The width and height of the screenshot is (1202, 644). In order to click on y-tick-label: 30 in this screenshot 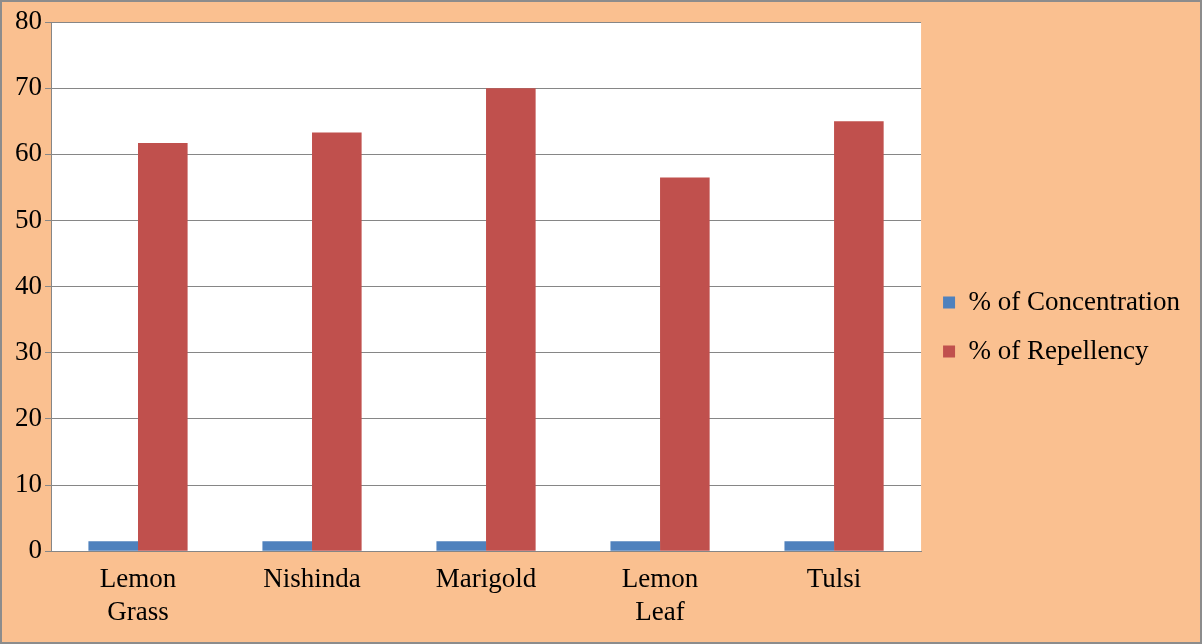, I will do `click(28, 350)`.